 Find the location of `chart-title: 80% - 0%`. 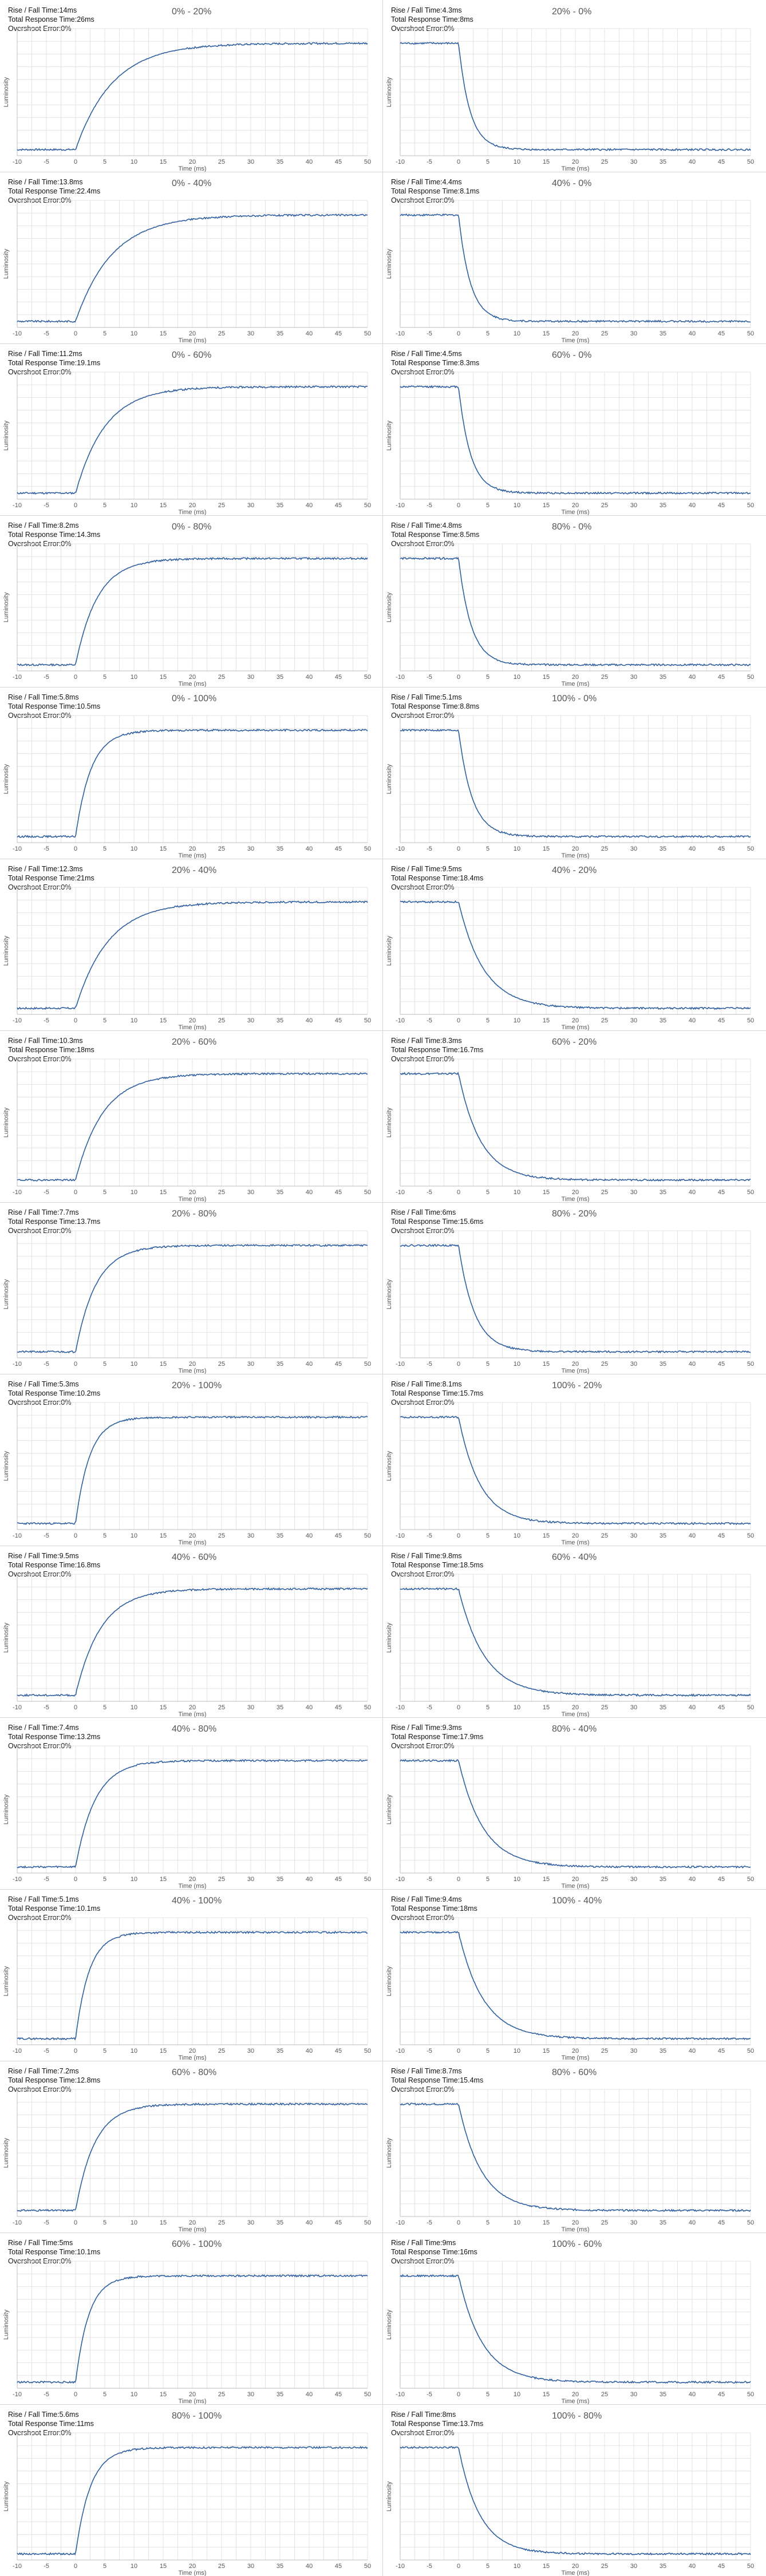

chart-title: 80% - 0% is located at coordinates (572, 527).